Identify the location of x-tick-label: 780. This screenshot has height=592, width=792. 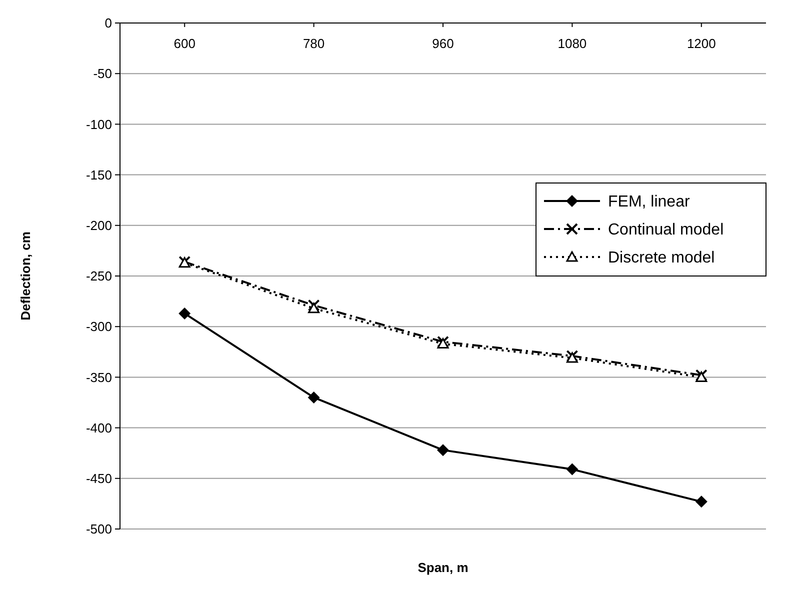
(313, 43).